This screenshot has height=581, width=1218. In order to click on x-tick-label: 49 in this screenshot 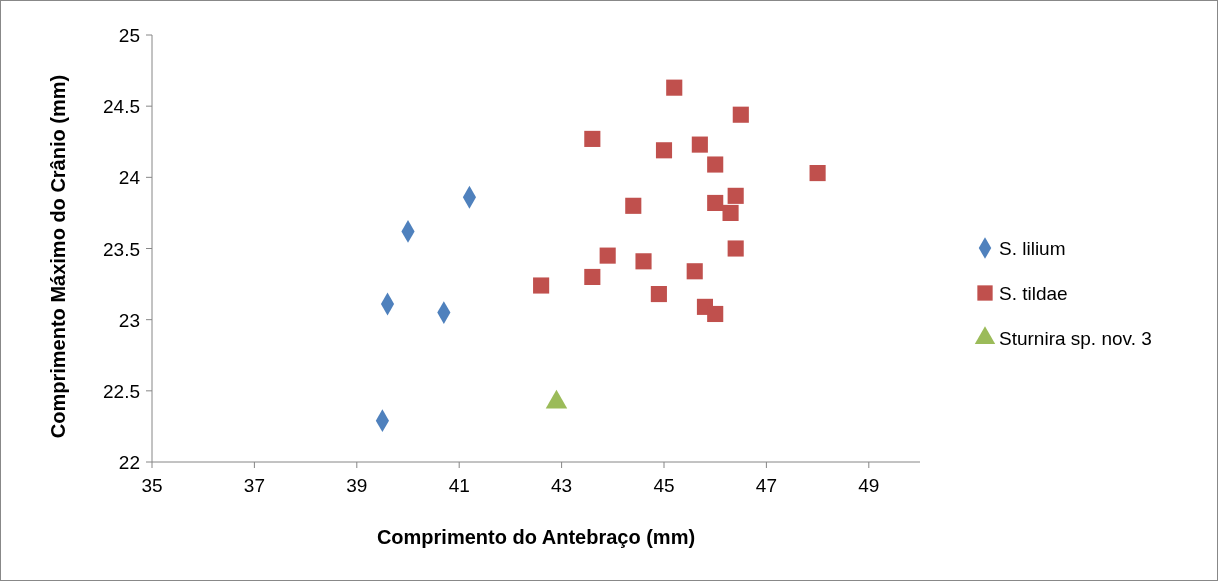, I will do `click(869, 485)`.